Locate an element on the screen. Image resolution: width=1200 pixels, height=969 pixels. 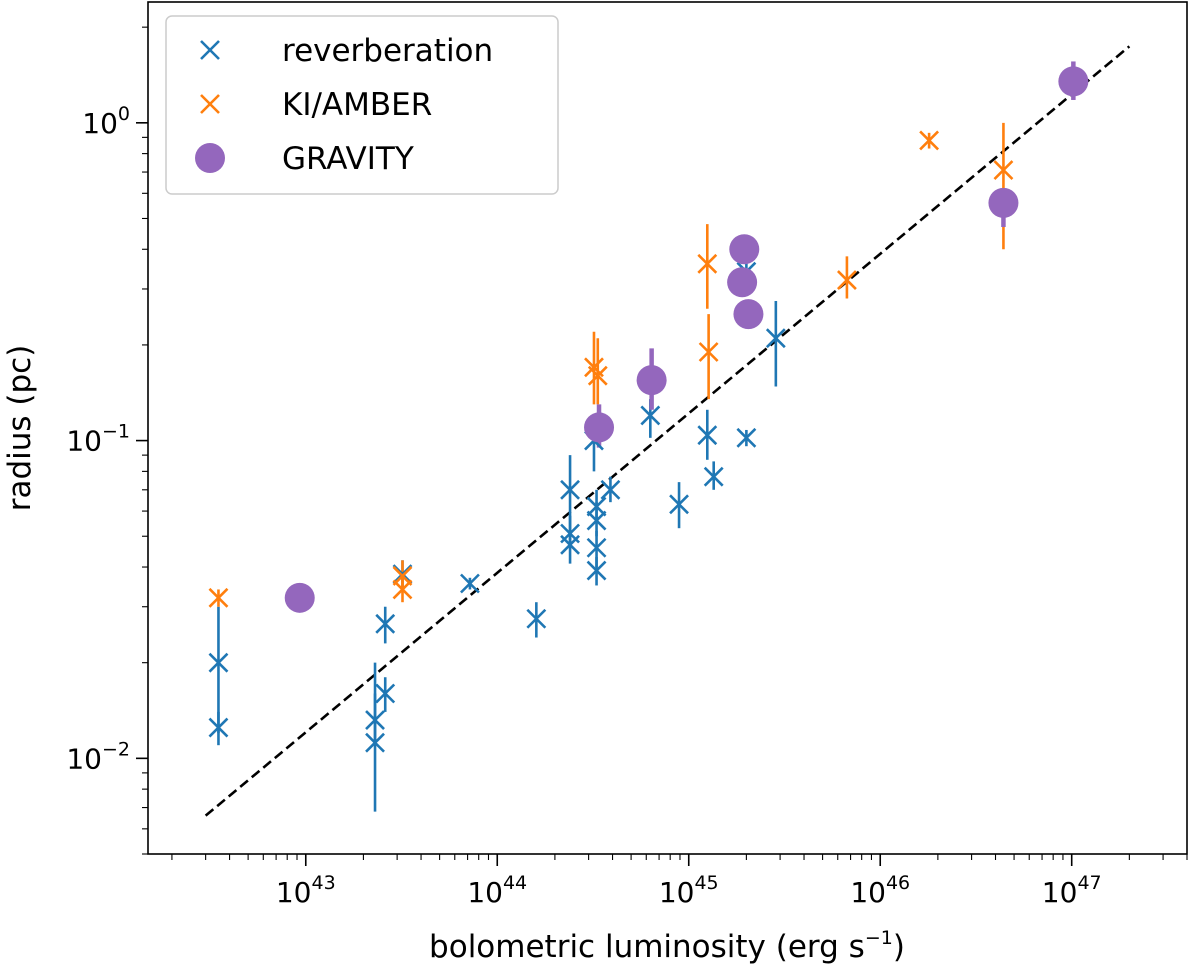
legend-label: GRAVITY is located at coordinates (348, 159).